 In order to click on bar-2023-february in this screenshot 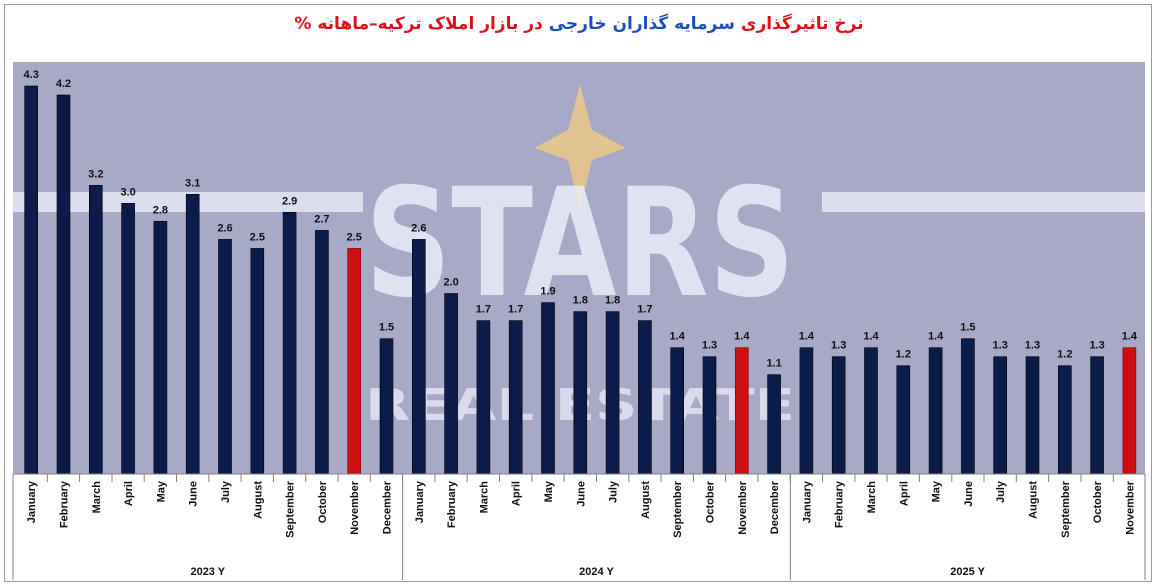, I will do `click(63, 284)`.